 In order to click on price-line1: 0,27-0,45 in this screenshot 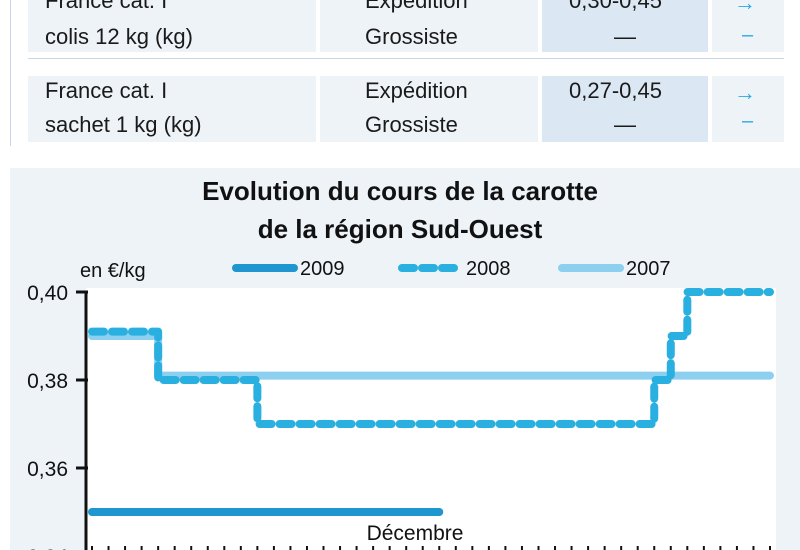, I will do `click(615, 90)`.